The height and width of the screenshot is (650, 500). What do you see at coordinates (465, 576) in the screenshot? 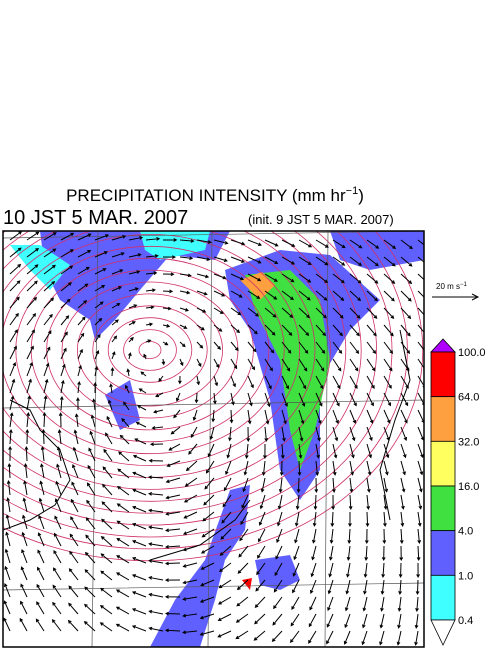
I see `colorbar-label: 1.0` at bounding box center [465, 576].